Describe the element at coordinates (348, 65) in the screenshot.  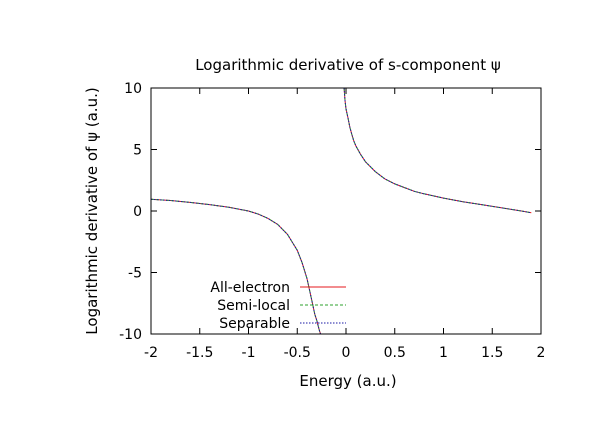
I see `chart-title: Logarithmic derivative of s-component ψ` at that location.